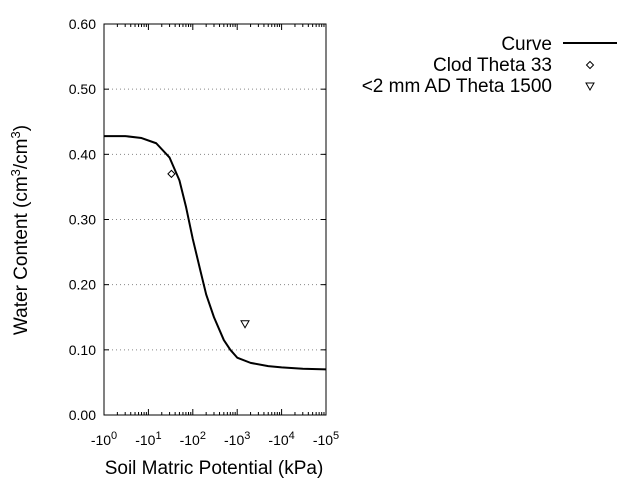  I want to click on x-tick-label-0: -100, so click(104, 439).